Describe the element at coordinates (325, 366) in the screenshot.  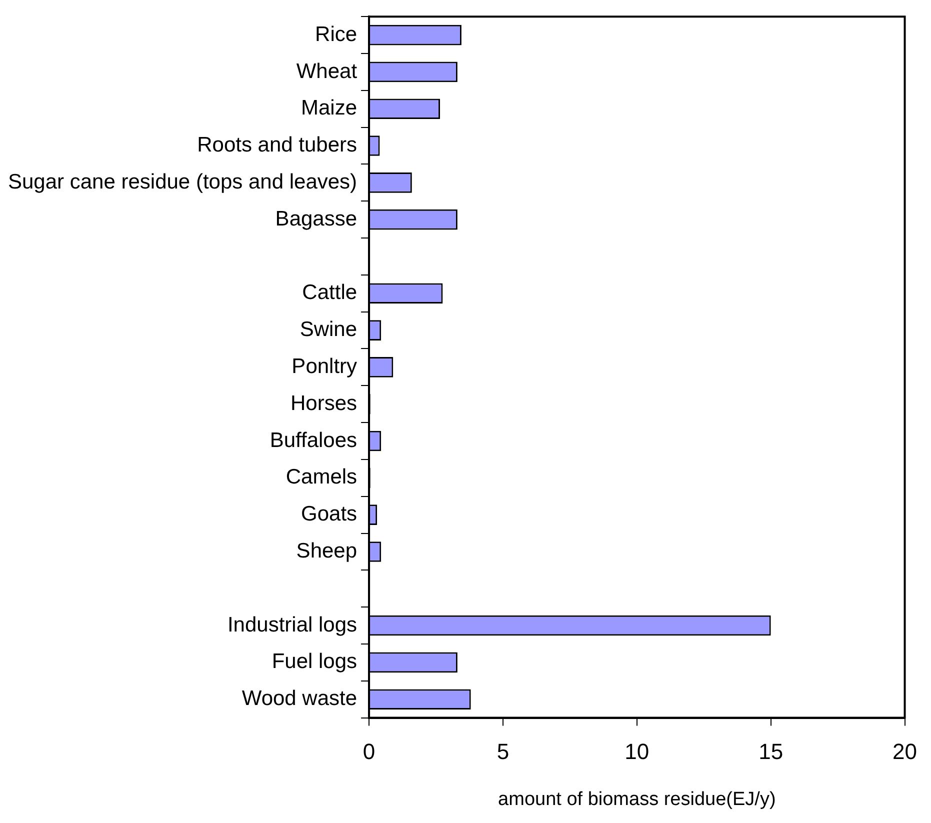
I see `y-tick-label: Ponltry` at that location.